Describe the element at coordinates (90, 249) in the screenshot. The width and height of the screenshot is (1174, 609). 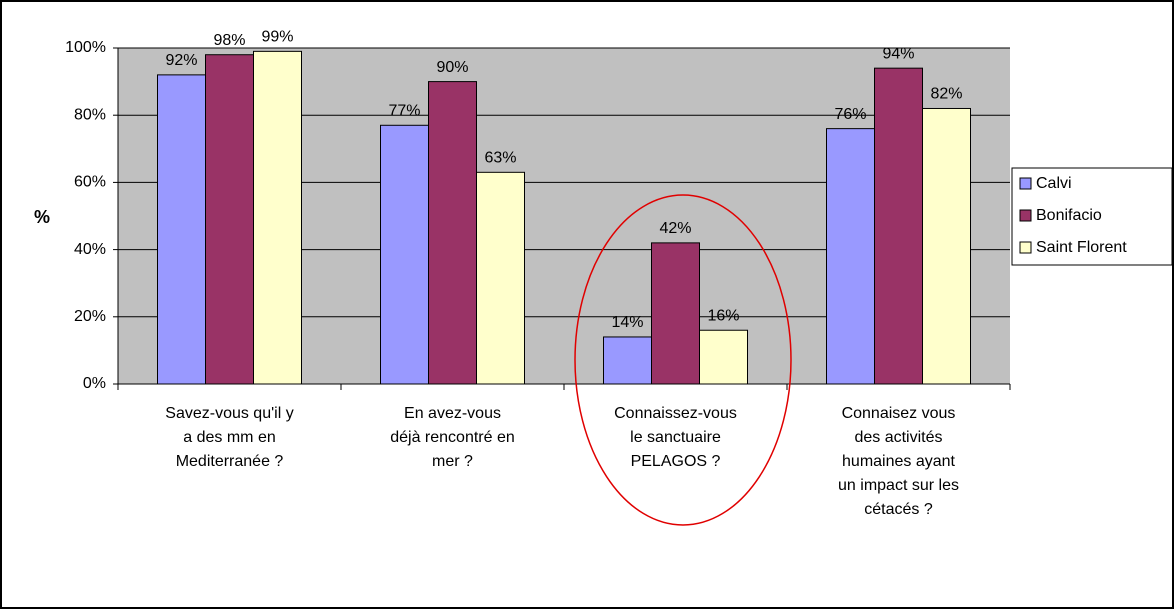
I see `y-tick-label: 40%` at that location.